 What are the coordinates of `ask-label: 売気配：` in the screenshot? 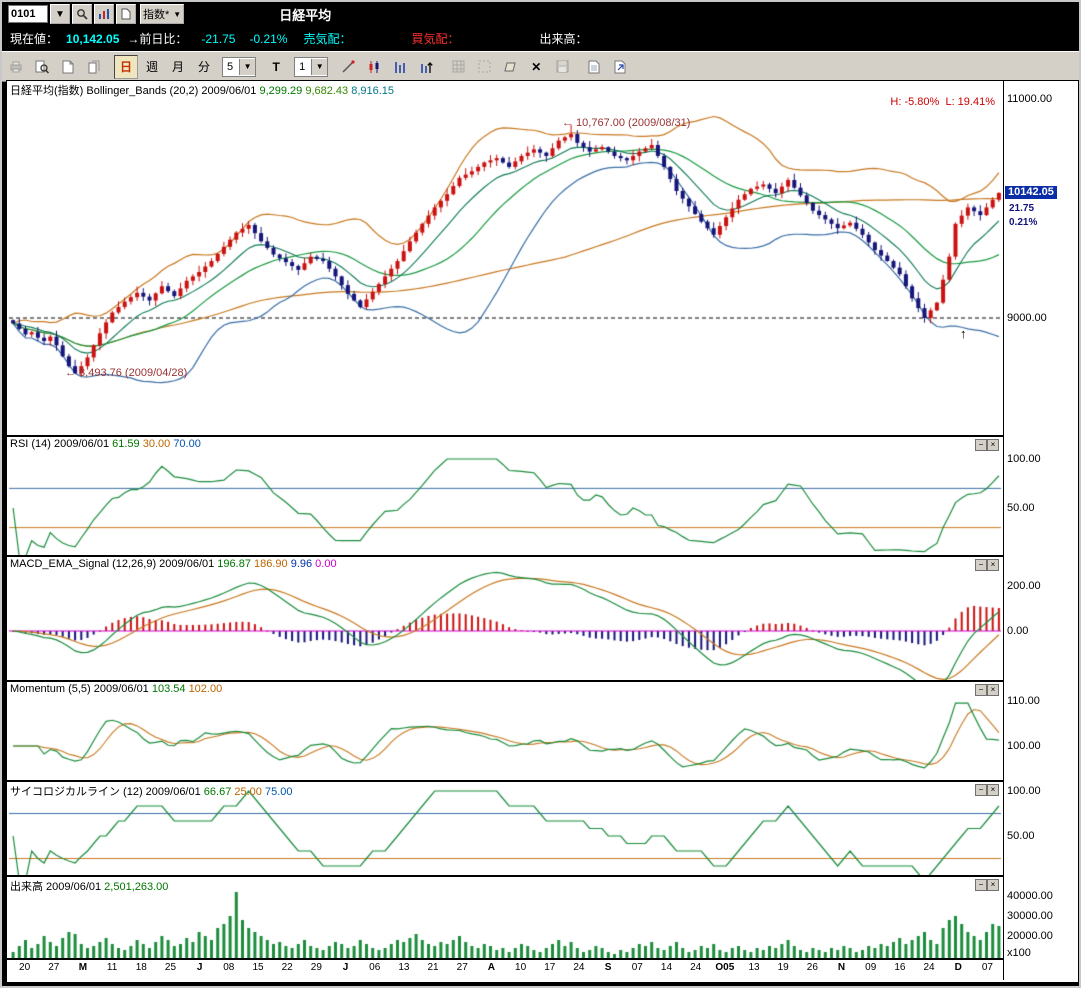 It's located at (327, 39).